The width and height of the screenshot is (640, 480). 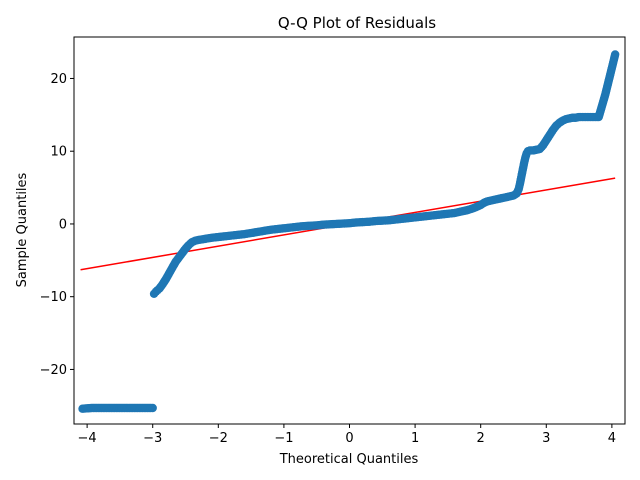 What do you see at coordinates (58, 79) in the screenshot?
I see `y-tick-label: 20` at bounding box center [58, 79].